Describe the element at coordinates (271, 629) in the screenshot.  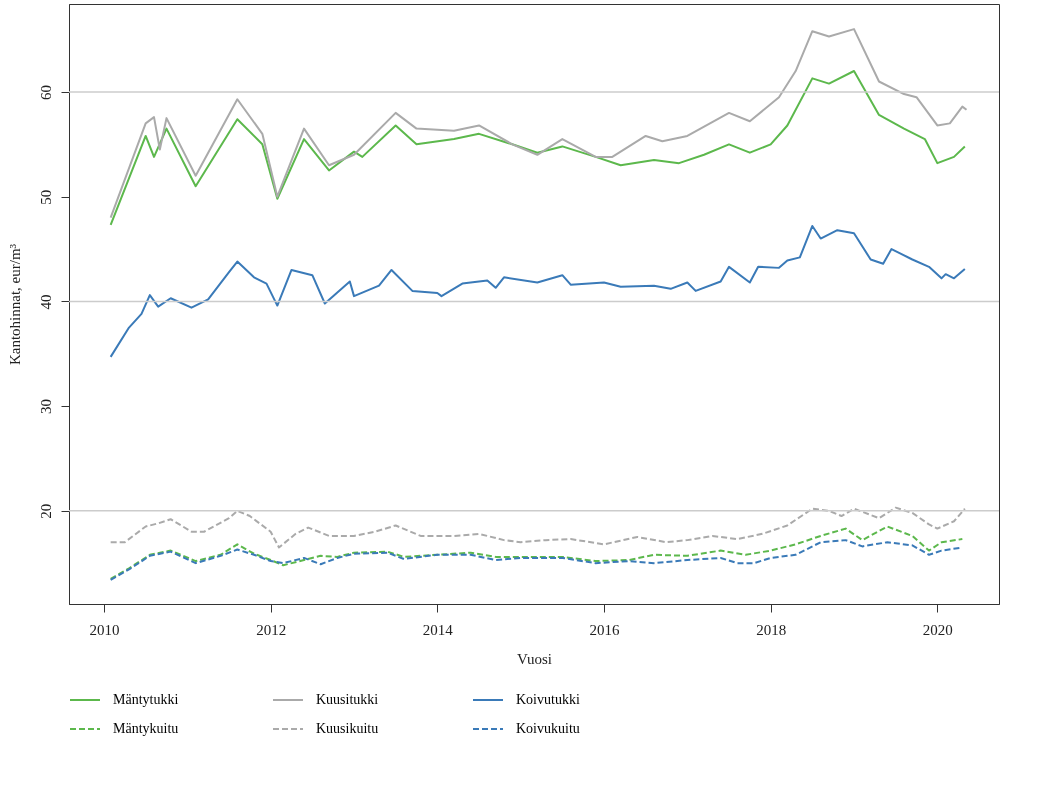
I see `x-tick-label: 2012` at that location.